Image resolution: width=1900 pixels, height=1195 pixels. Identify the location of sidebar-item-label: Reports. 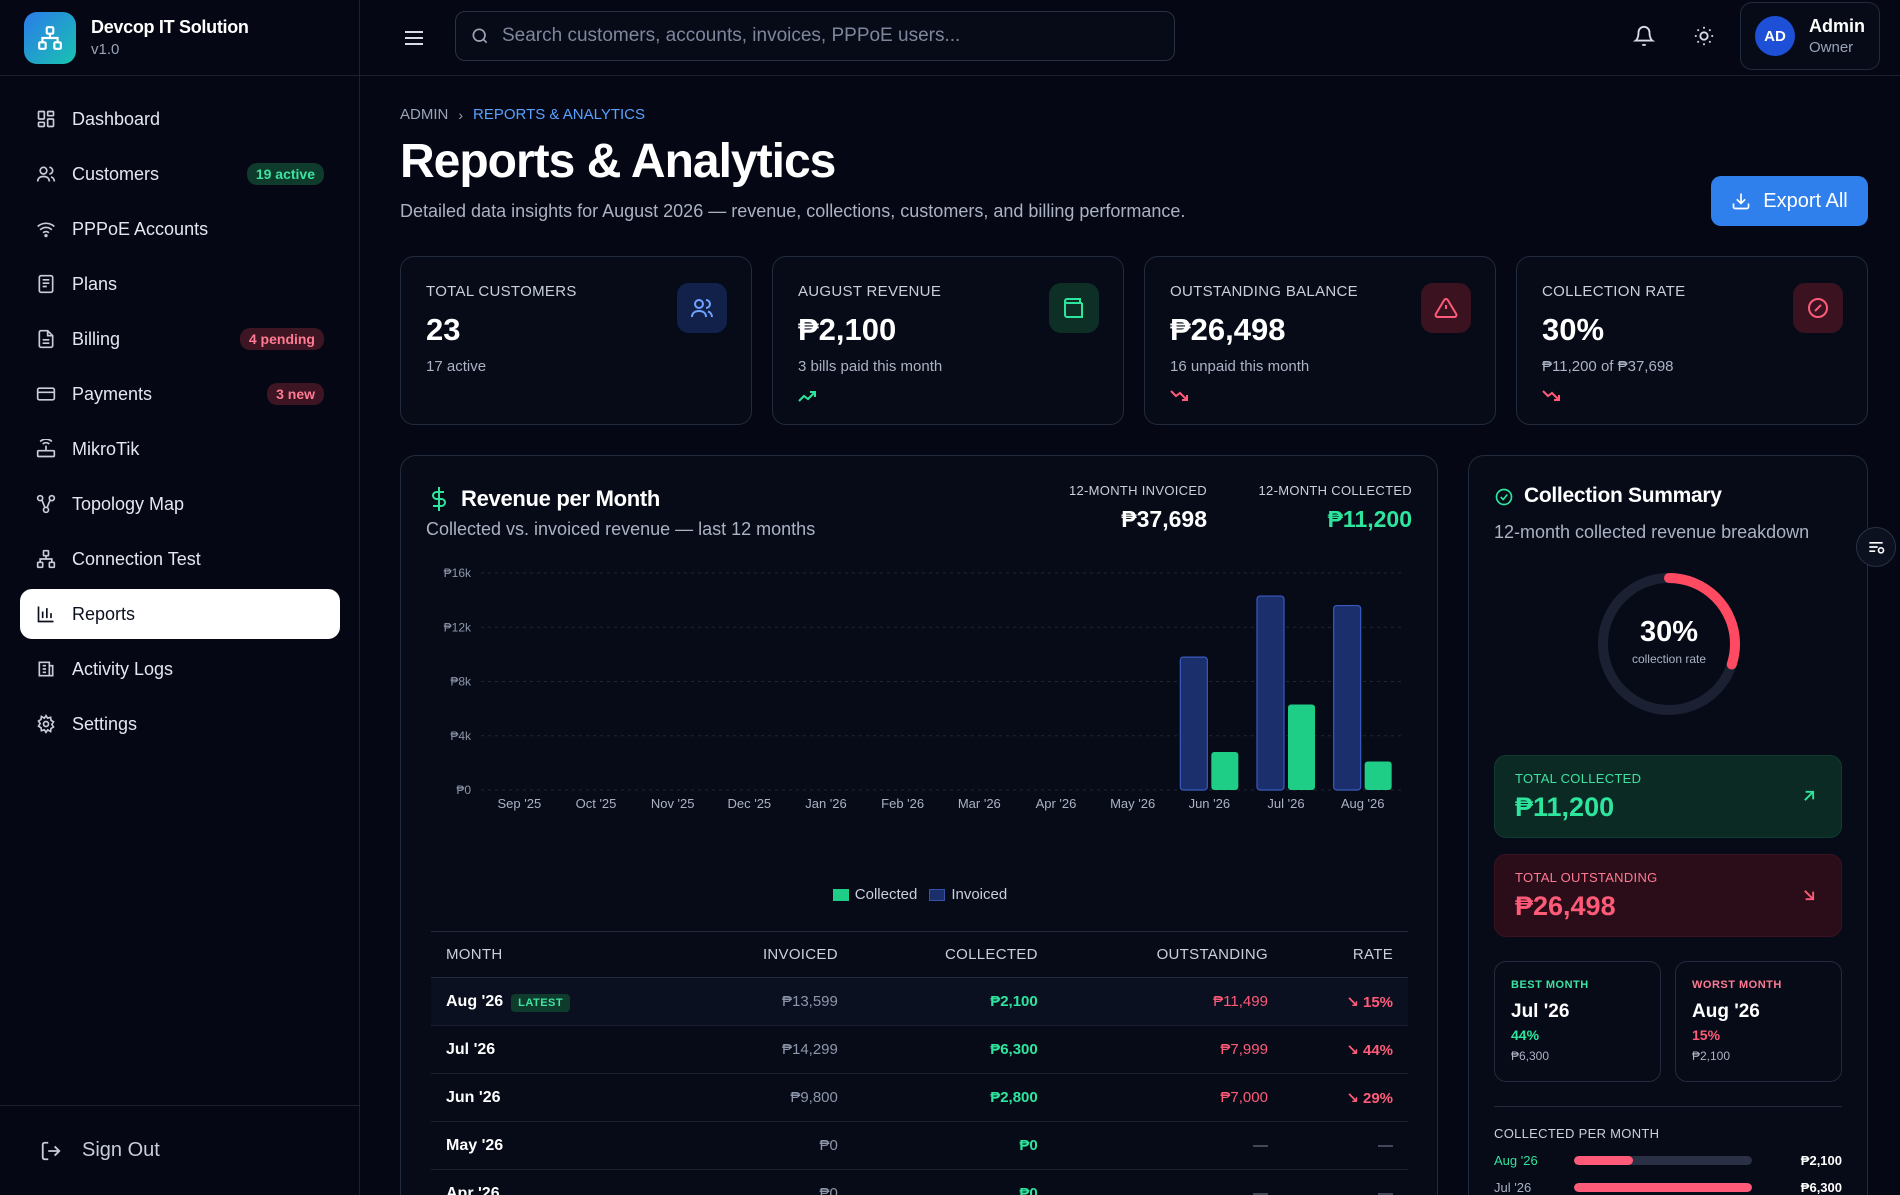
(104, 613).